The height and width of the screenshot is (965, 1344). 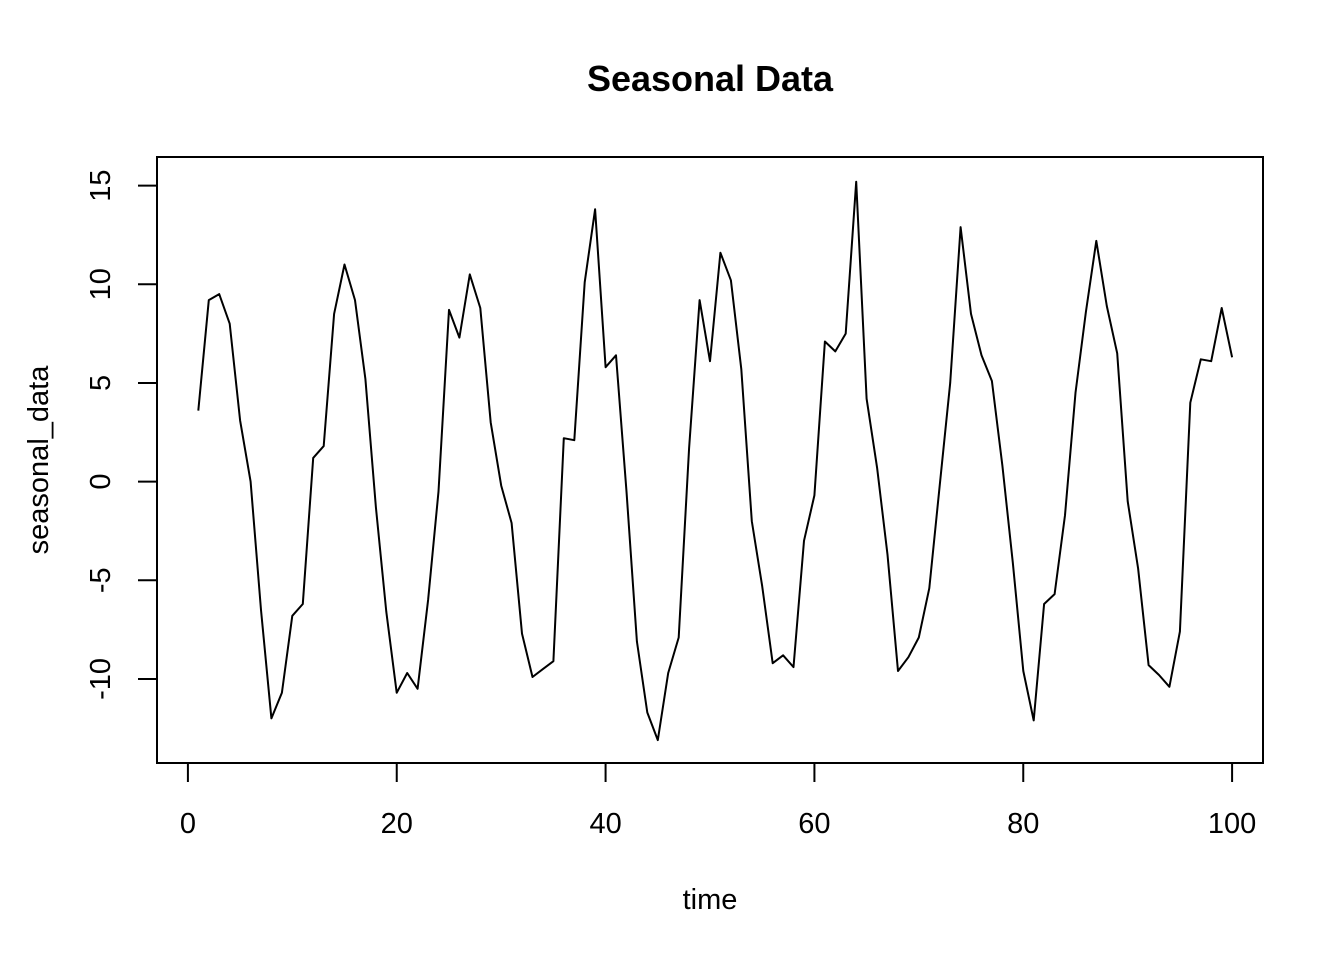 What do you see at coordinates (101, 284) in the screenshot?
I see `y-tick-label: 10` at bounding box center [101, 284].